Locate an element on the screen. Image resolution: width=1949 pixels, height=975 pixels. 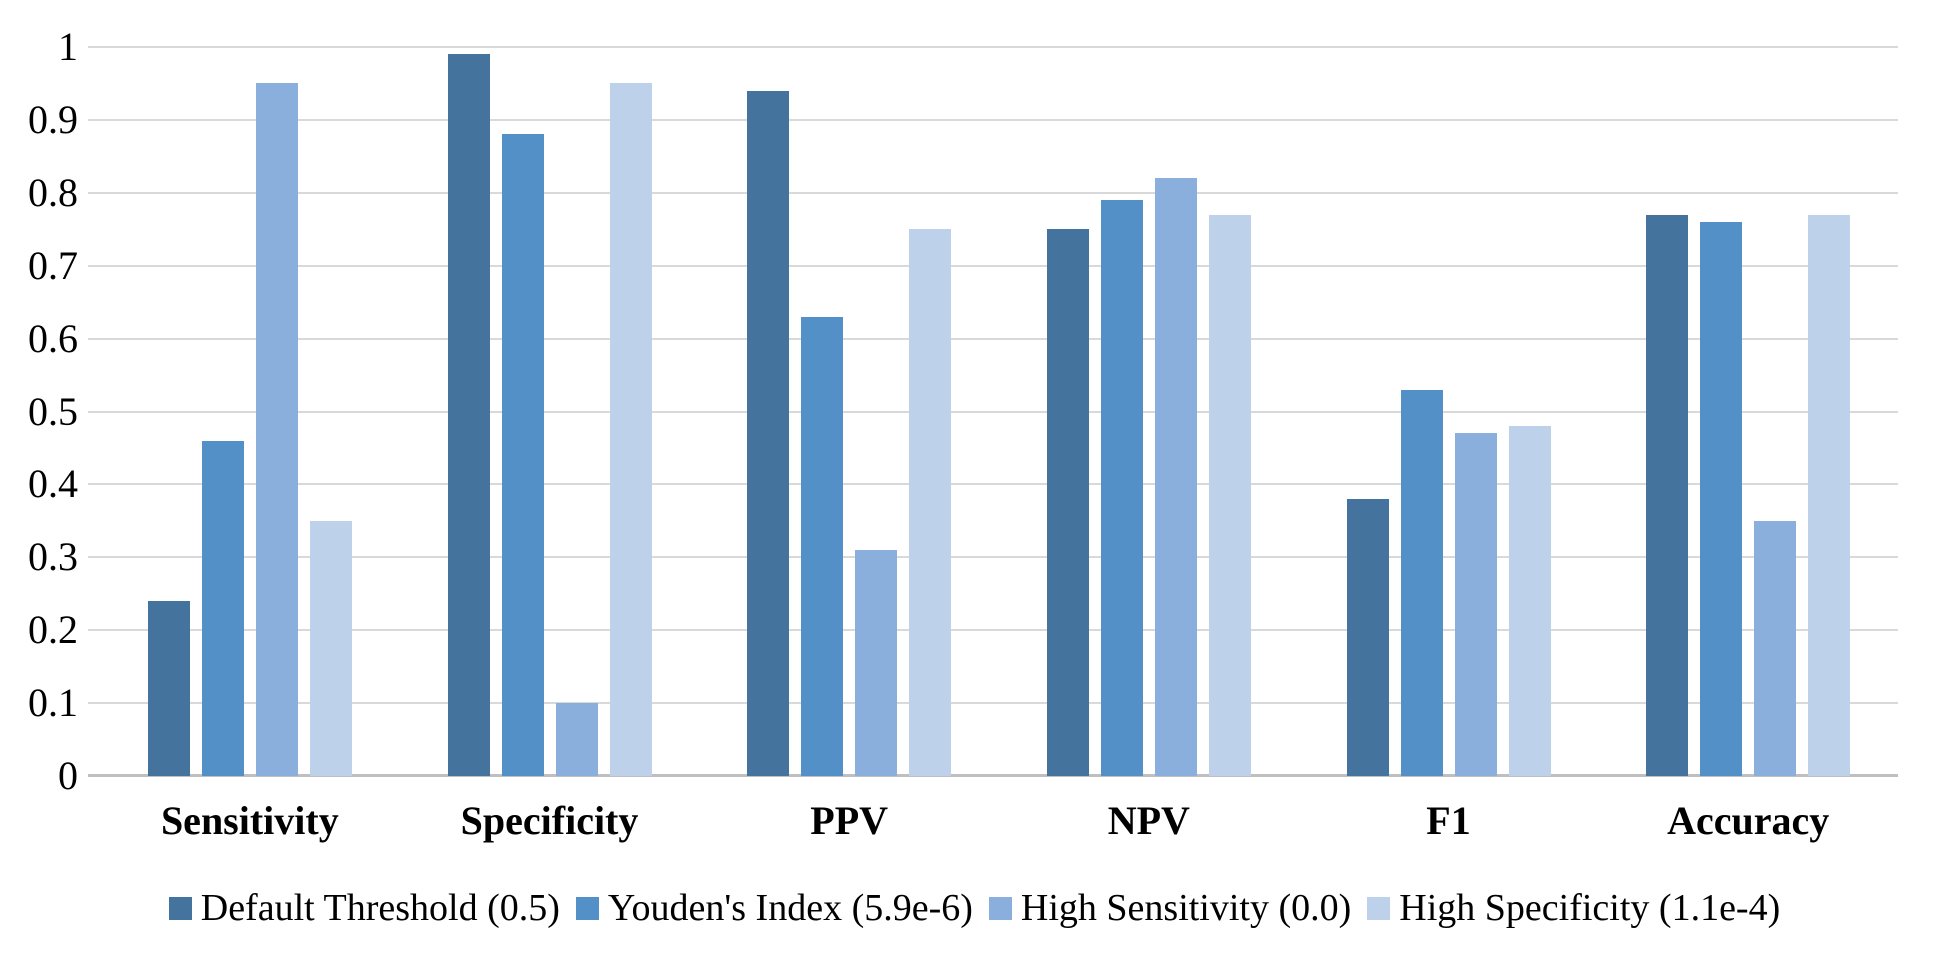
bar-high-specificity-1-1e-4-accuracy is located at coordinates (1829, 495).